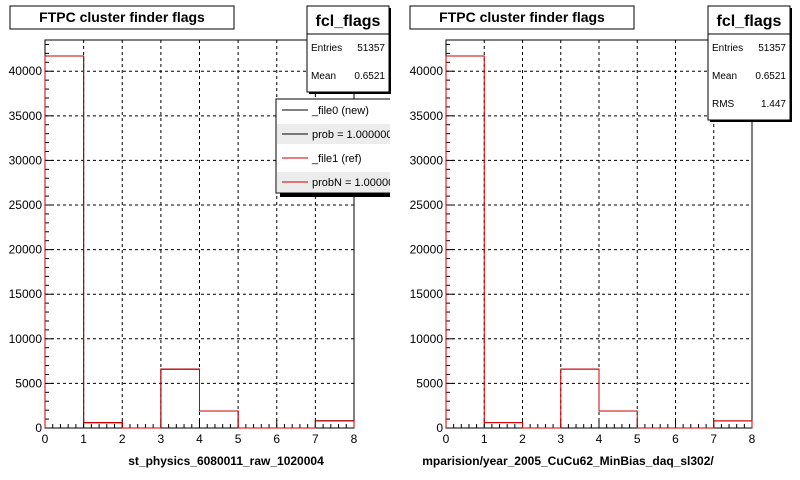  Describe the element at coordinates (356, 183) in the screenshot. I see `legend-entry: probN = 1.000000` at that location.